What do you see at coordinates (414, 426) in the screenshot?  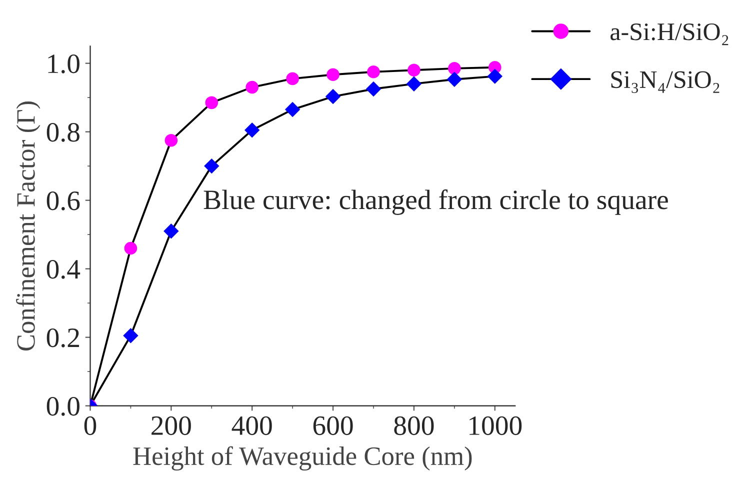 I see `x-tick-label: 800` at bounding box center [414, 426].